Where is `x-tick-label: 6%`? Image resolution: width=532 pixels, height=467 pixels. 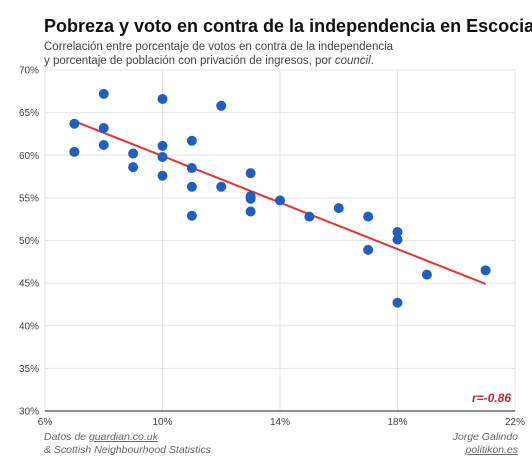 x-tick-label: 6% is located at coordinates (45, 422).